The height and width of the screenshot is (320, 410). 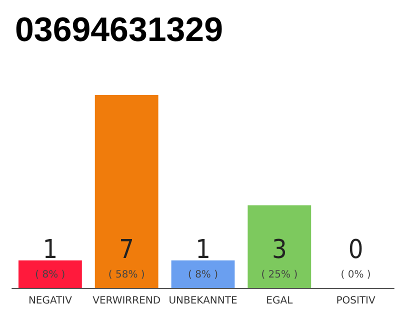 What do you see at coordinates (50, 301) in the screenshot?
I see `x-tick-label: NEGATIV` at bounding box center [50, 301].